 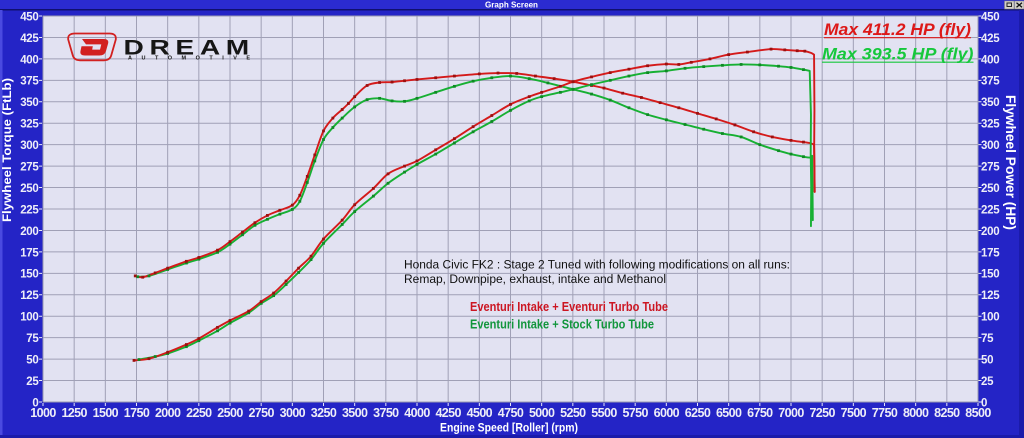 What do you see at coordinates (324, 413) in the screenshot?
I see `svg-text: 3250` at bounding box center [324, 413].